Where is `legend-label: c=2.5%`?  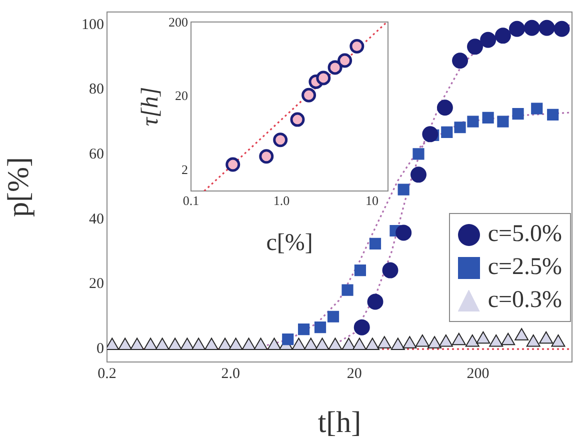 legend-label: c=2.5% is located at coordinates (525, 267).